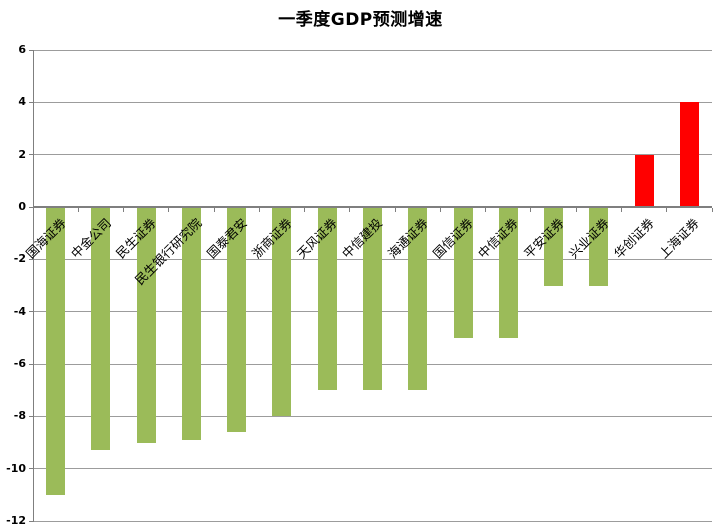  Describe the element at coordinates (16, 520) in the screenshot. I see `y-tick-label: -12` at that location.